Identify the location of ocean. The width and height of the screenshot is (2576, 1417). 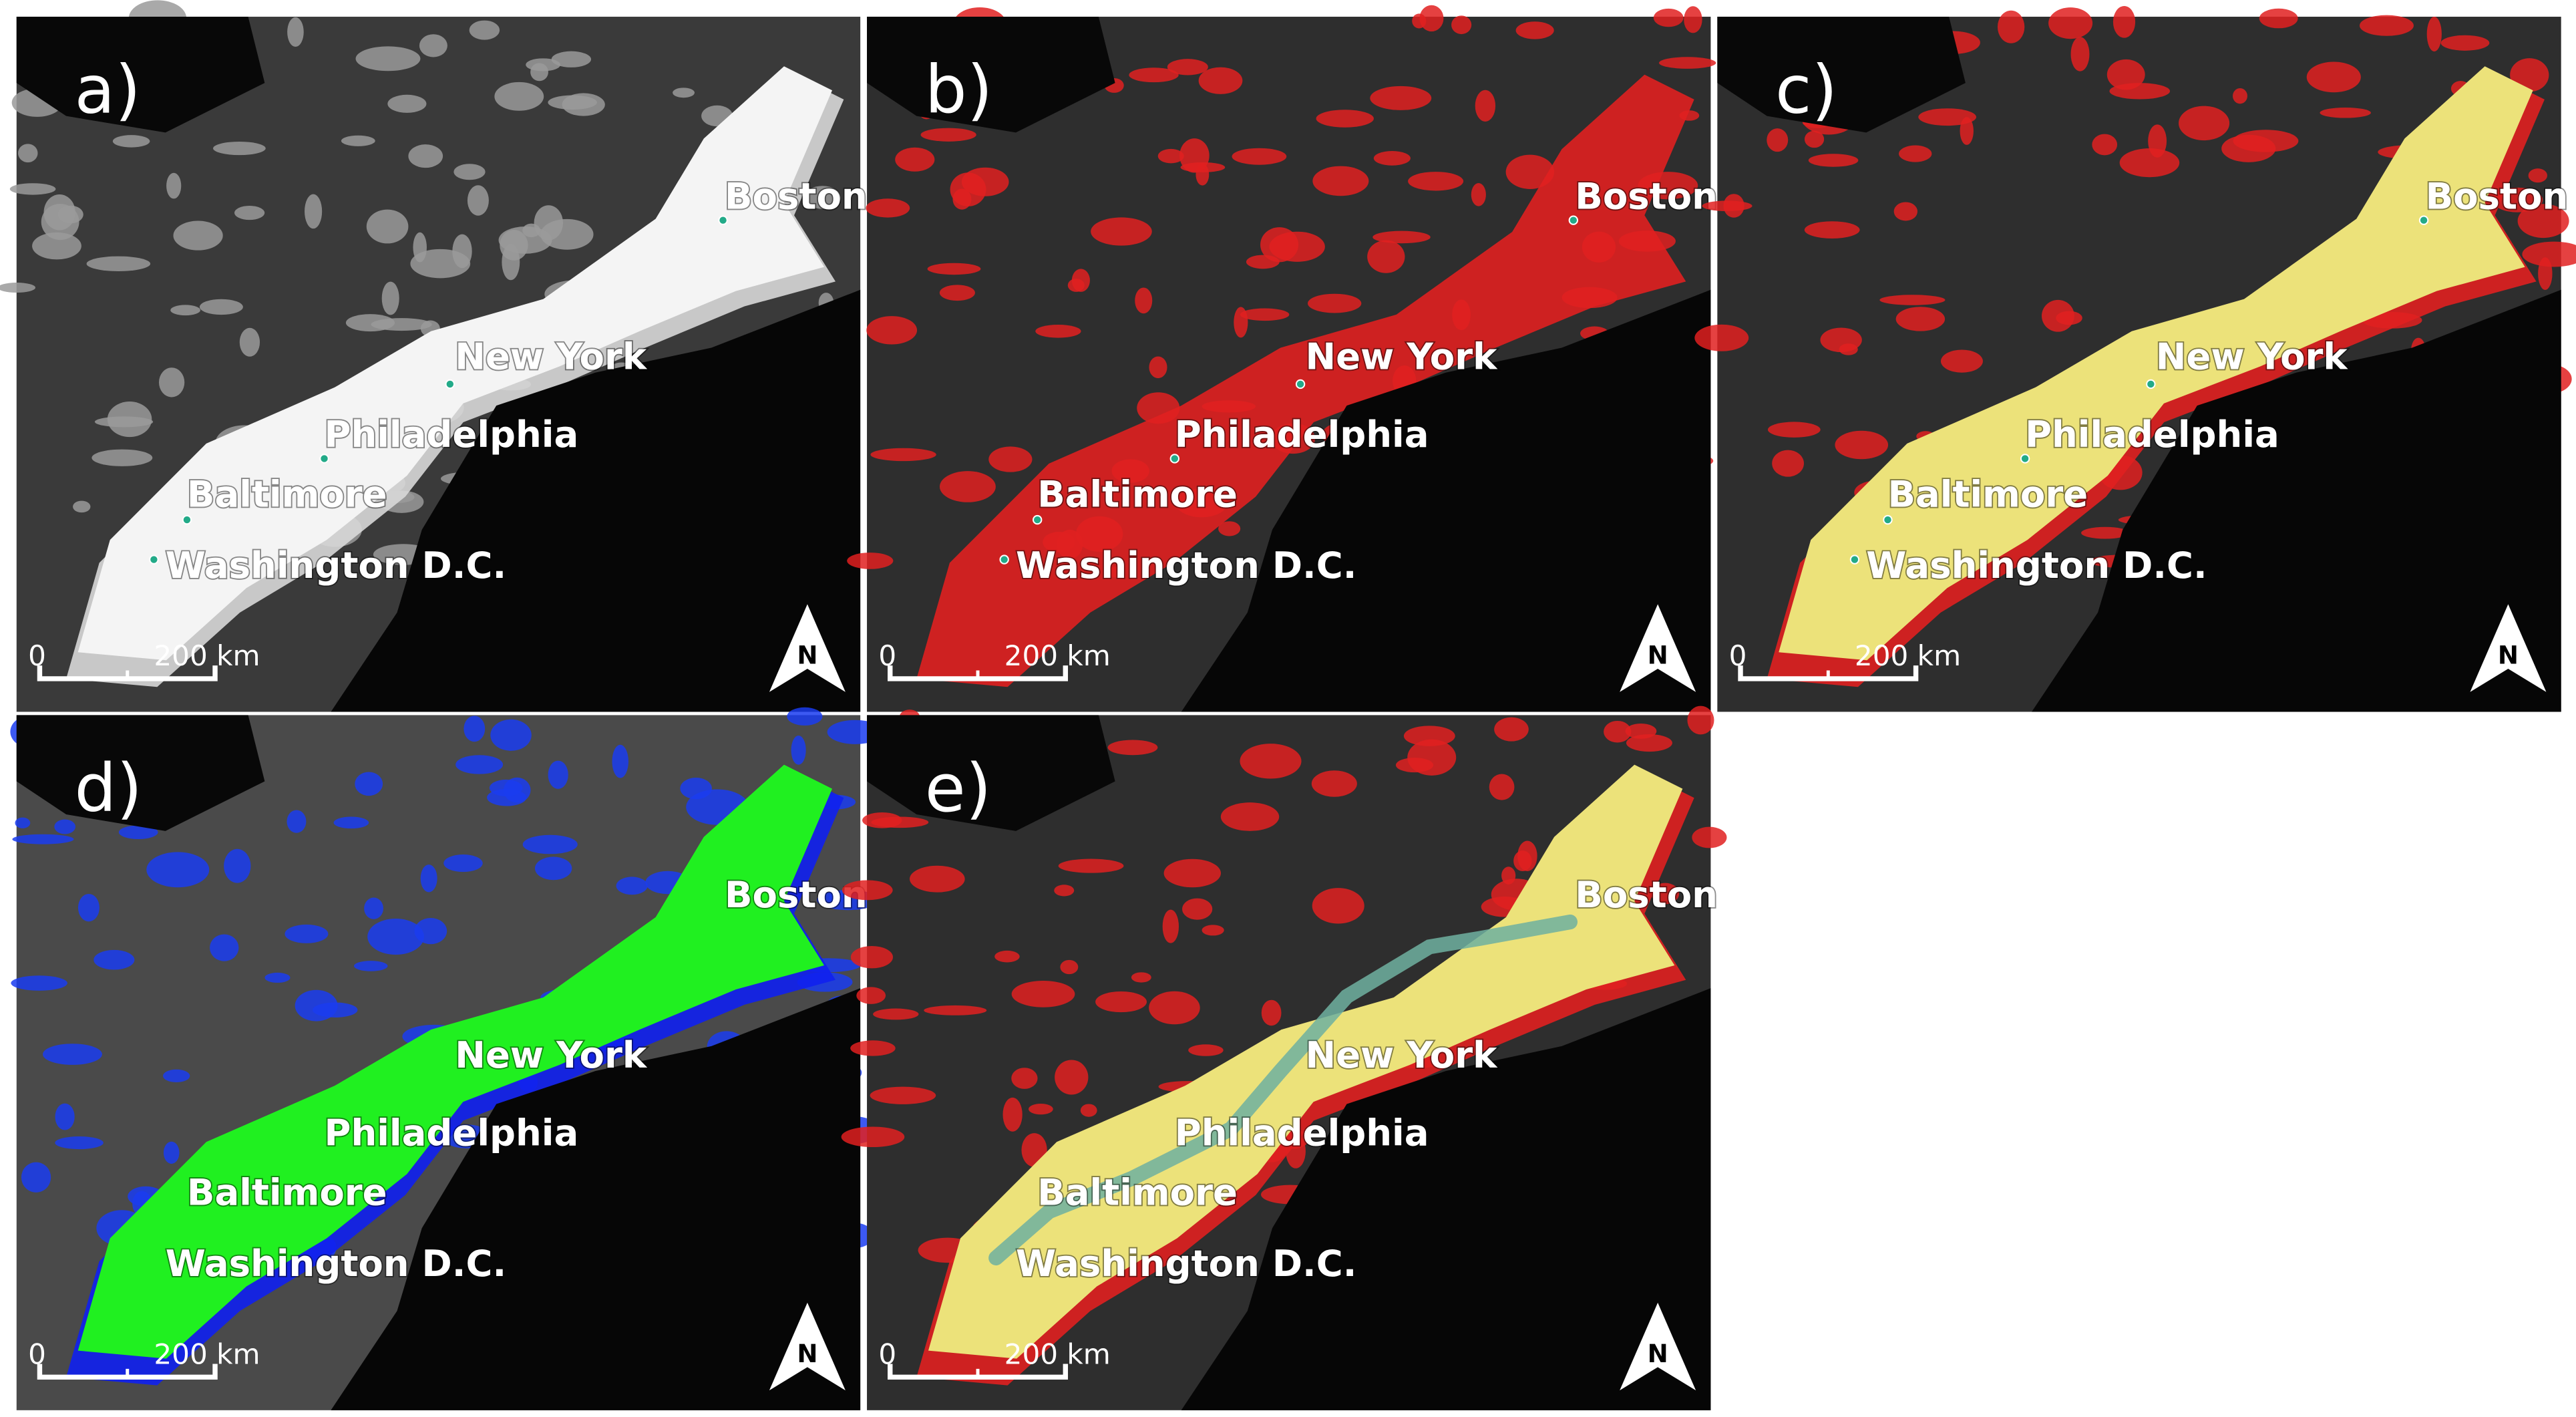
(1446, 501).